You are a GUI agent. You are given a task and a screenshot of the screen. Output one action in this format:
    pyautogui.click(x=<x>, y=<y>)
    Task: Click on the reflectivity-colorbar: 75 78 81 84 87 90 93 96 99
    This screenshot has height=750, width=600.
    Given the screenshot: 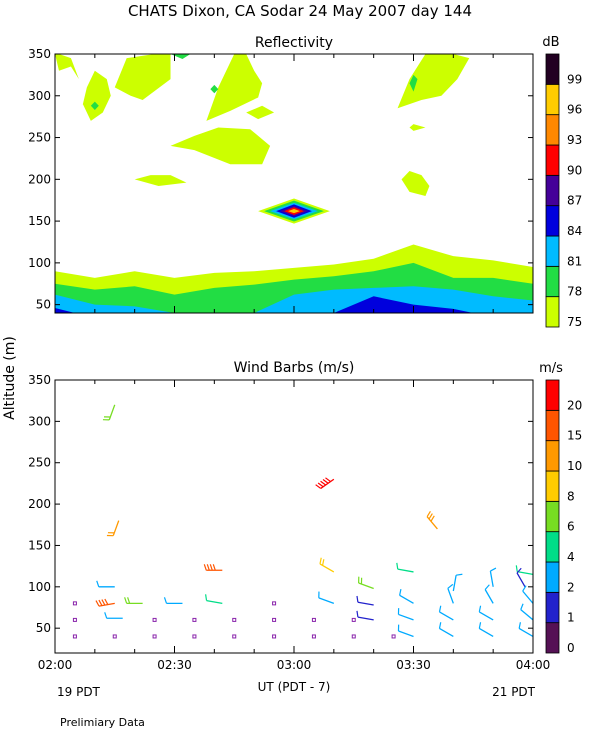 What is the action you would take?
    pyautogui.click(x=563, y=191)
    